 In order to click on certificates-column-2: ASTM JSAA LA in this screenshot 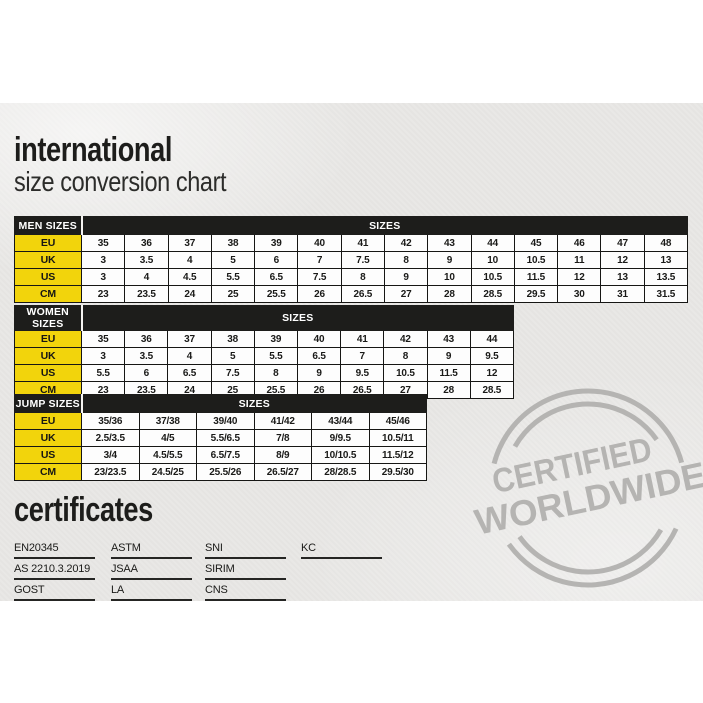, I will do `click(153, 571)`.